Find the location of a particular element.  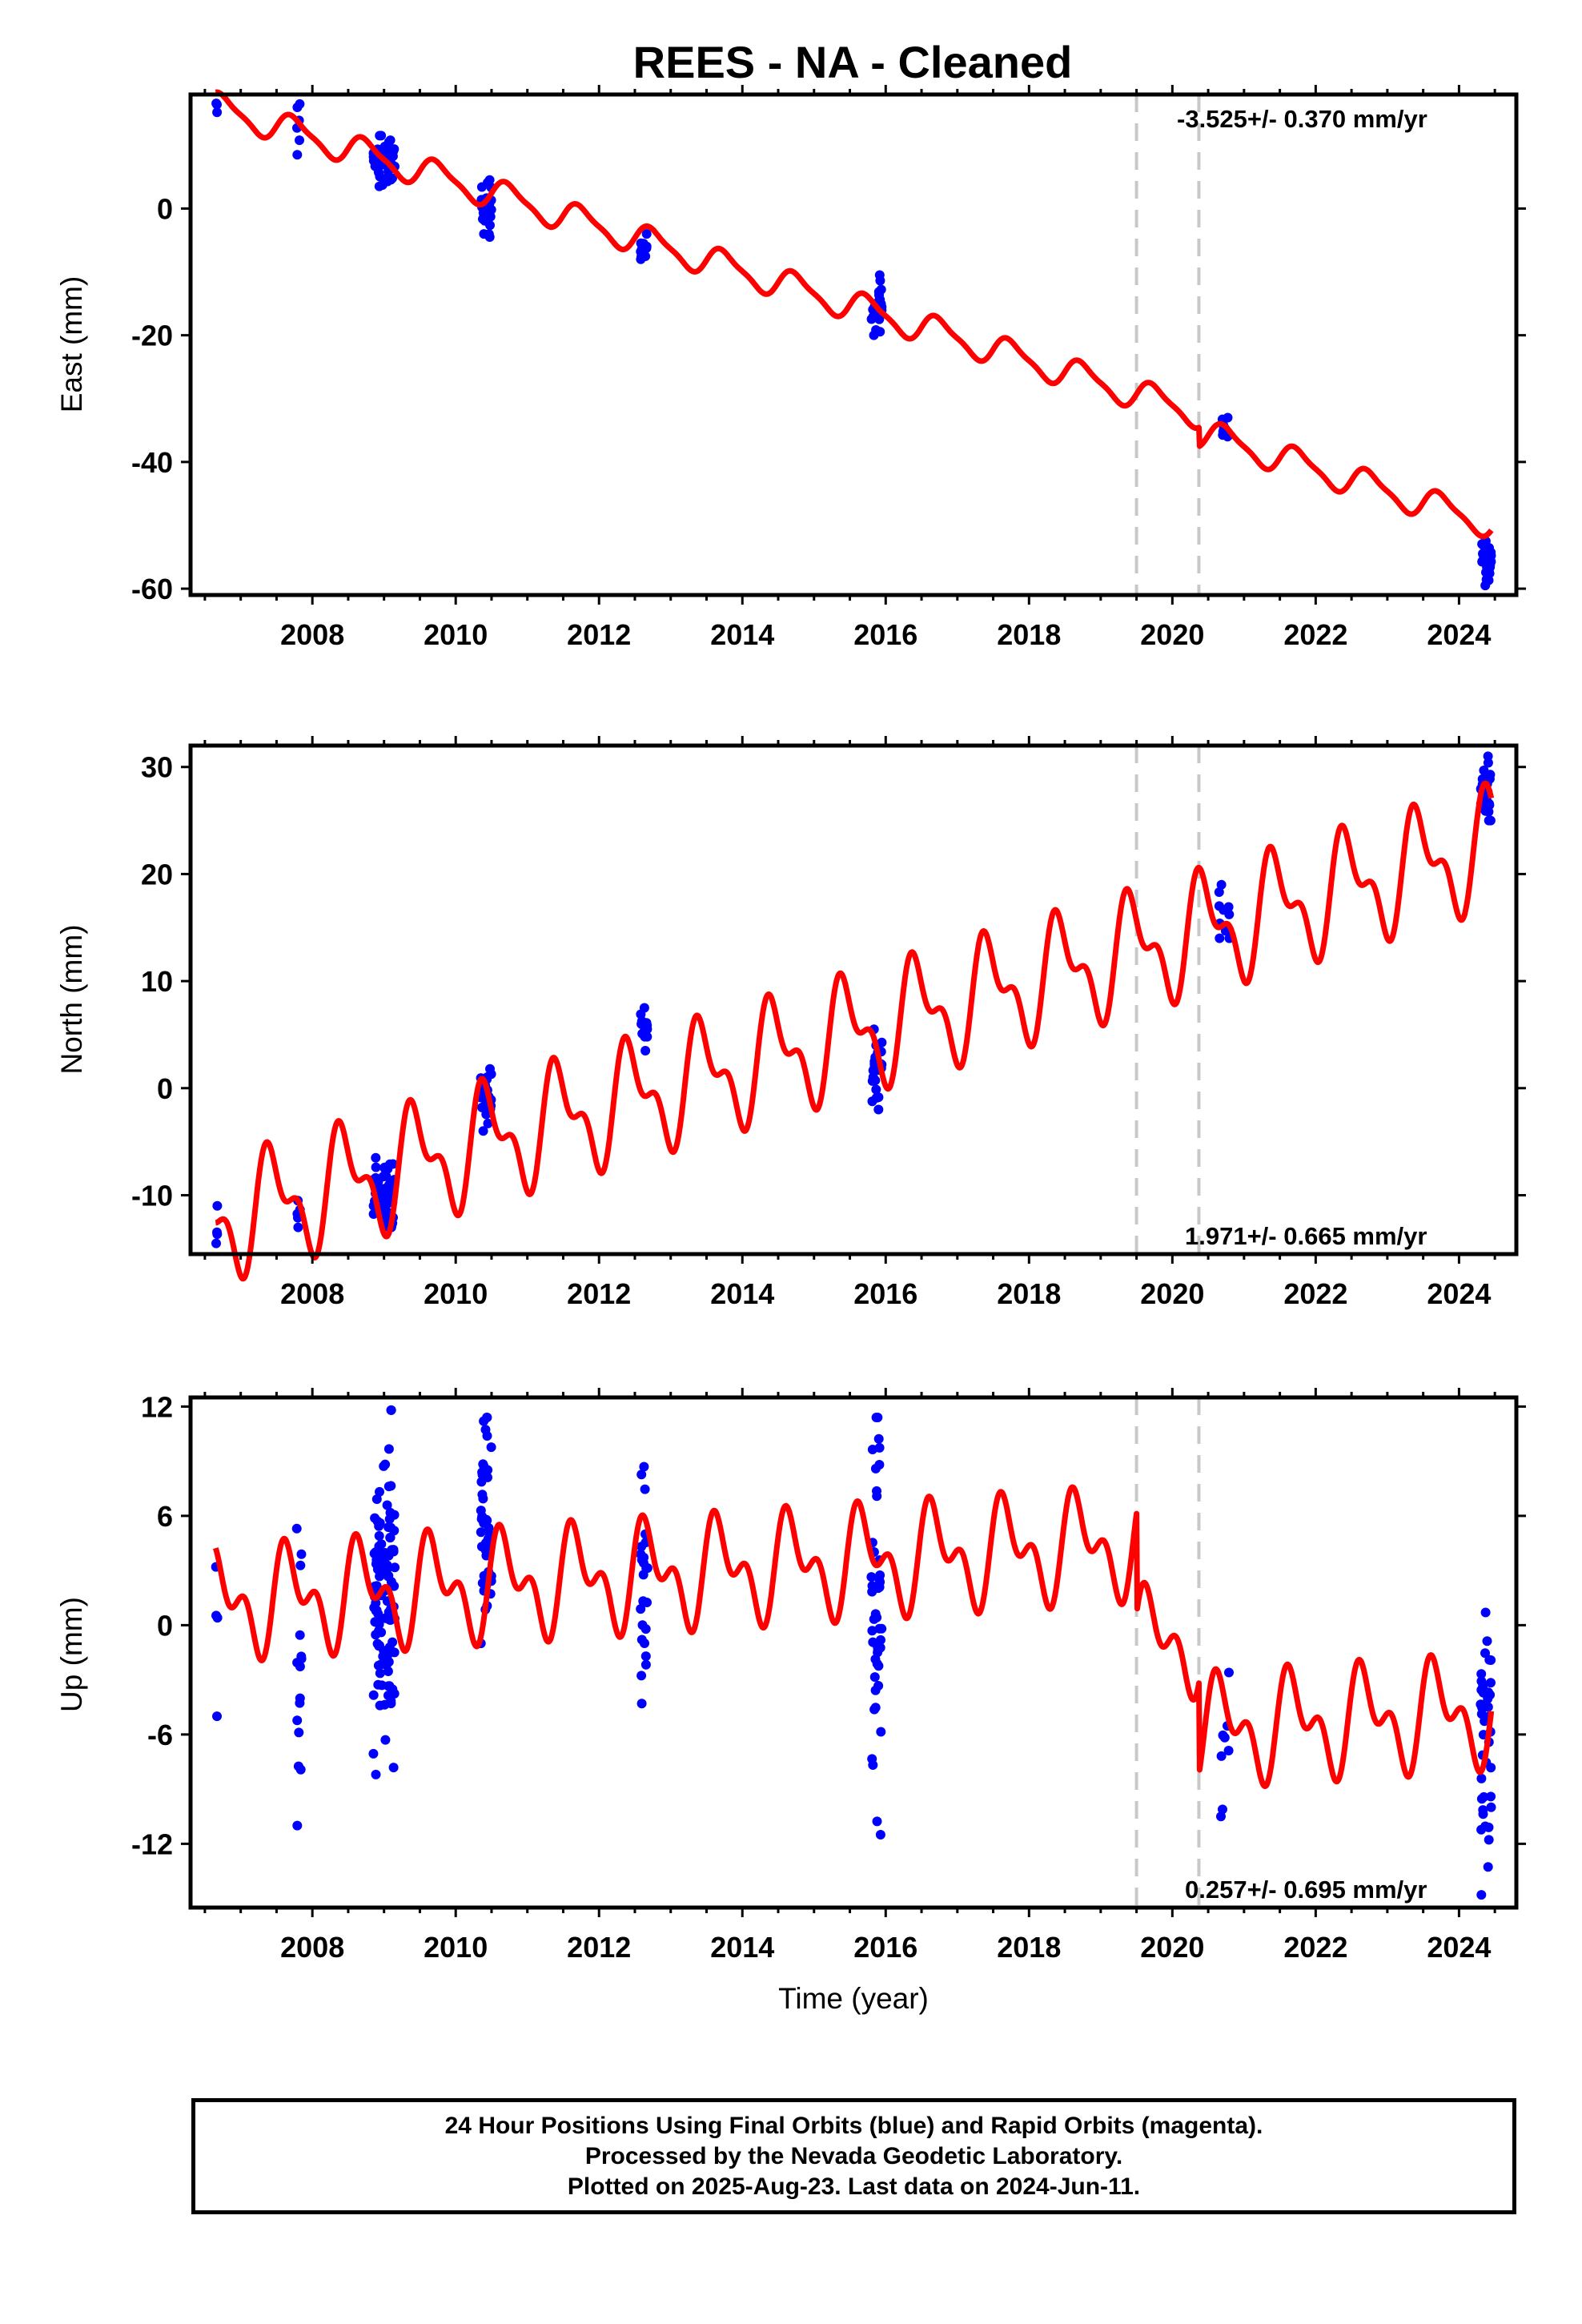

north-x-tick-label: 2010 is located at coordinates (456, 1294).